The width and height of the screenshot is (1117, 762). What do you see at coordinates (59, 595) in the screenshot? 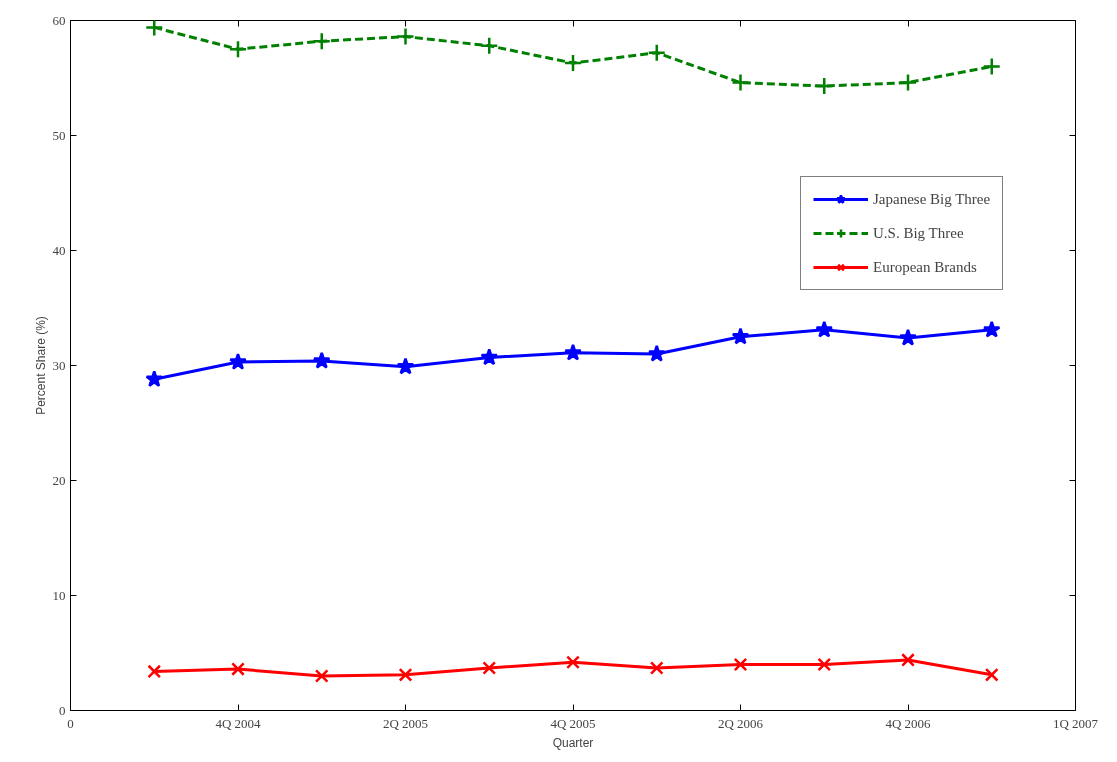
I see `y-tick-label: 10` at bounding box center [59, 595].